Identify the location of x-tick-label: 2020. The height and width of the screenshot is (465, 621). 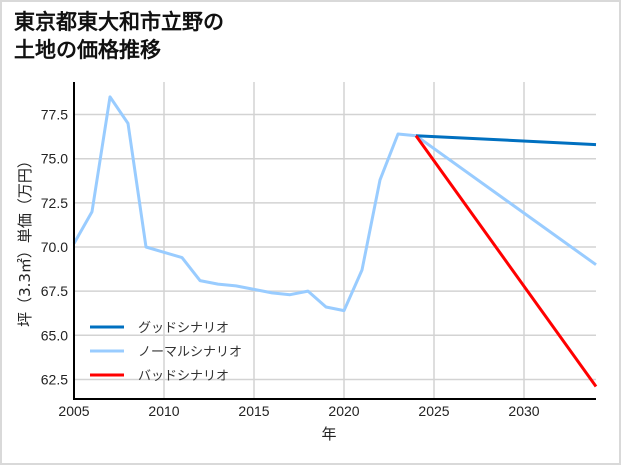
(343, 411).